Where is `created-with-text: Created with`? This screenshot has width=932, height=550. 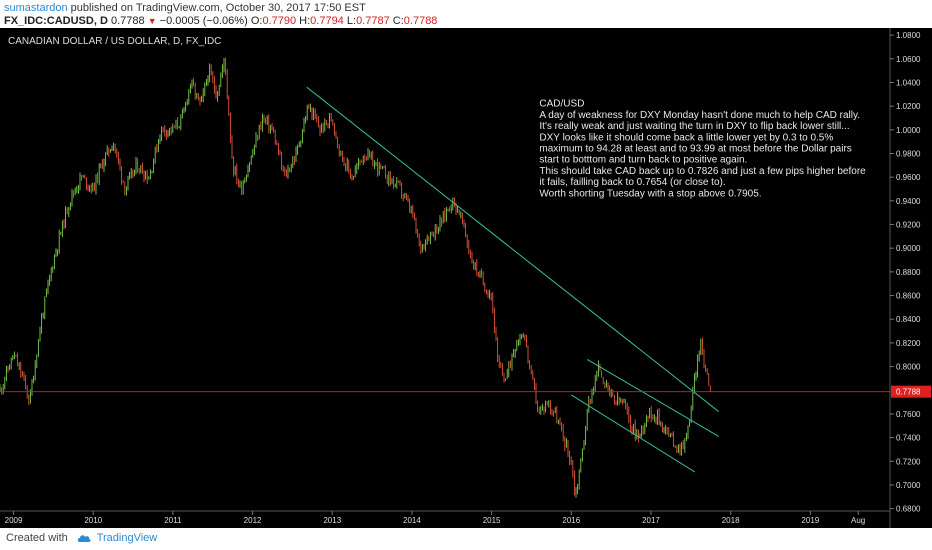 created-with-text: Created with is located at coordinates (37, 538).